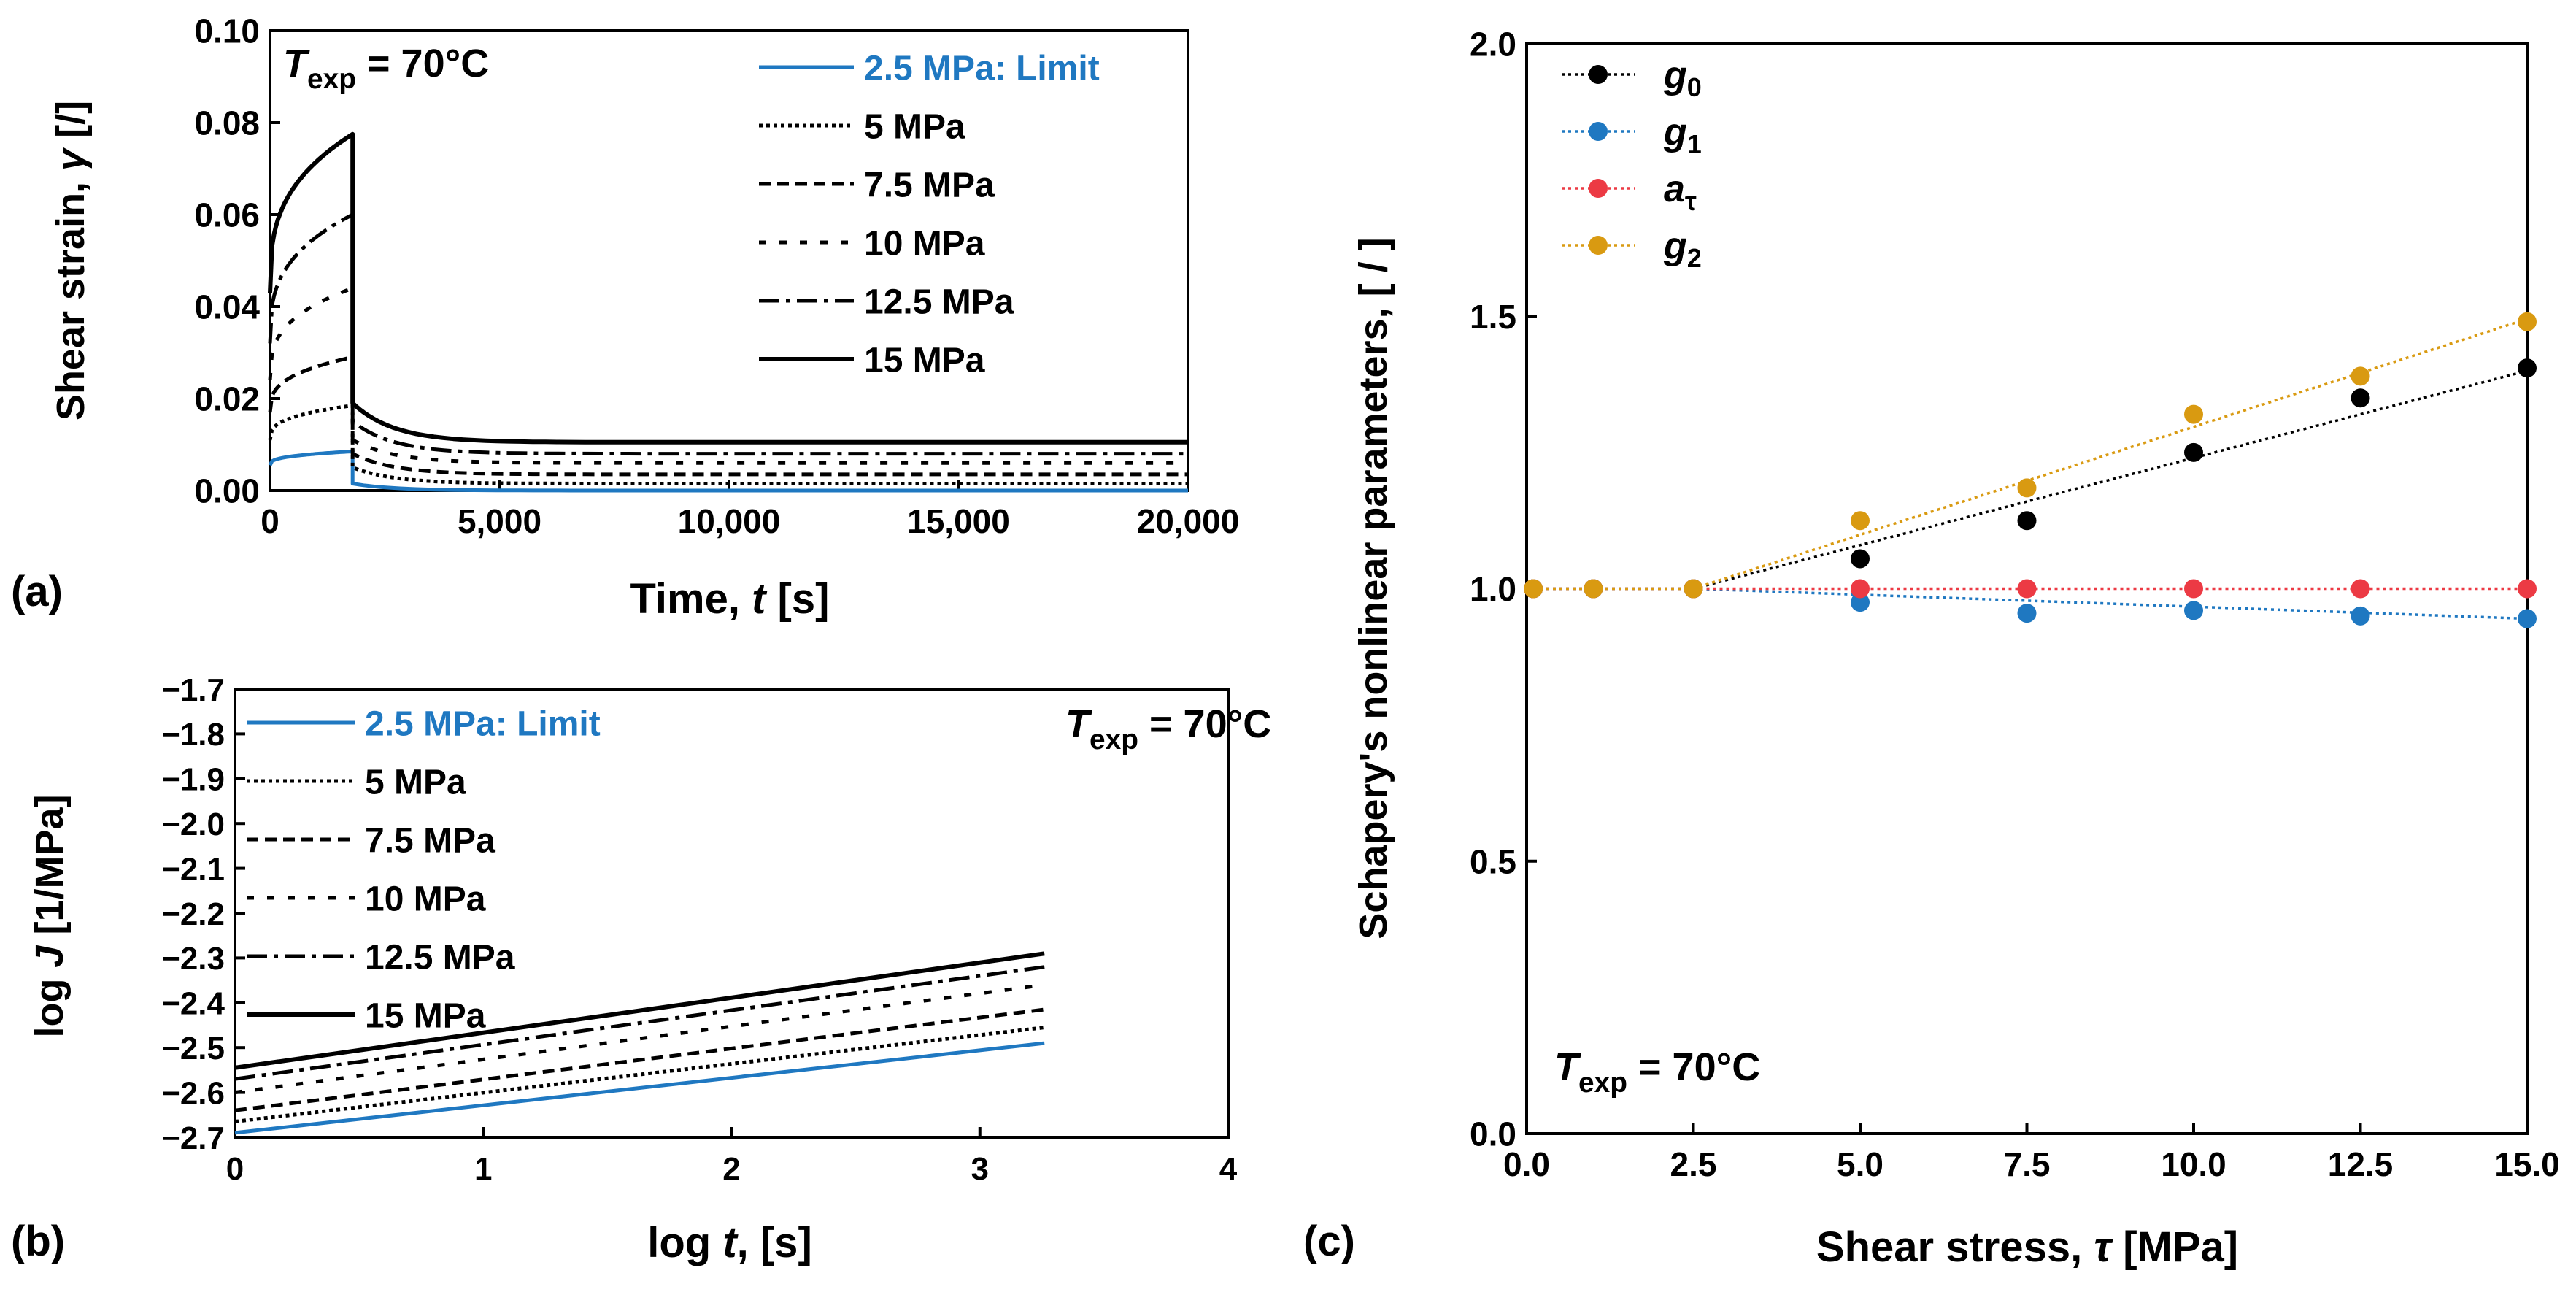 Image resolution: width=2576 pixels, height=1292 pixels. What do you see at coordinates (1493, 861) in the screenshot?
I see `y-tick-label: 0.5` at bounding box center [1493, 861].